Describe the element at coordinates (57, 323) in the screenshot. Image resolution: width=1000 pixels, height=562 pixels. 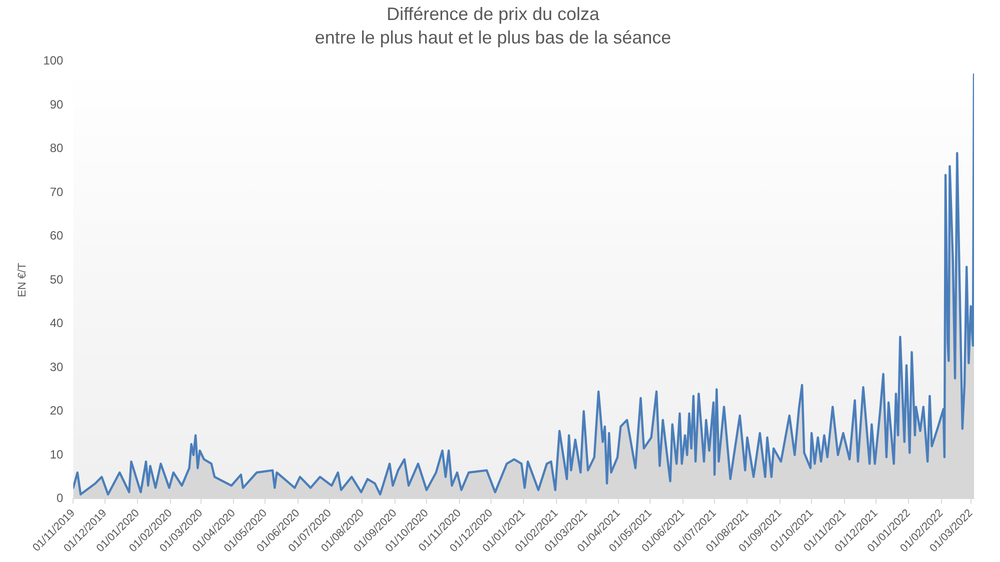
I see `y-tick-label: 40` at that location.